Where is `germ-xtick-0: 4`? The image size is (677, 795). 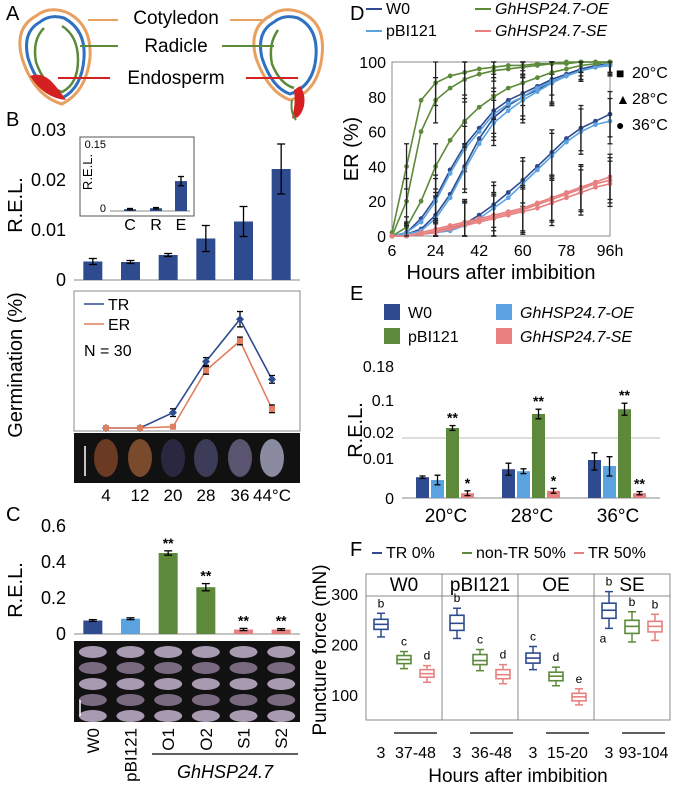
germ-xtick-0: 4 is located at coordinates (105, 495).